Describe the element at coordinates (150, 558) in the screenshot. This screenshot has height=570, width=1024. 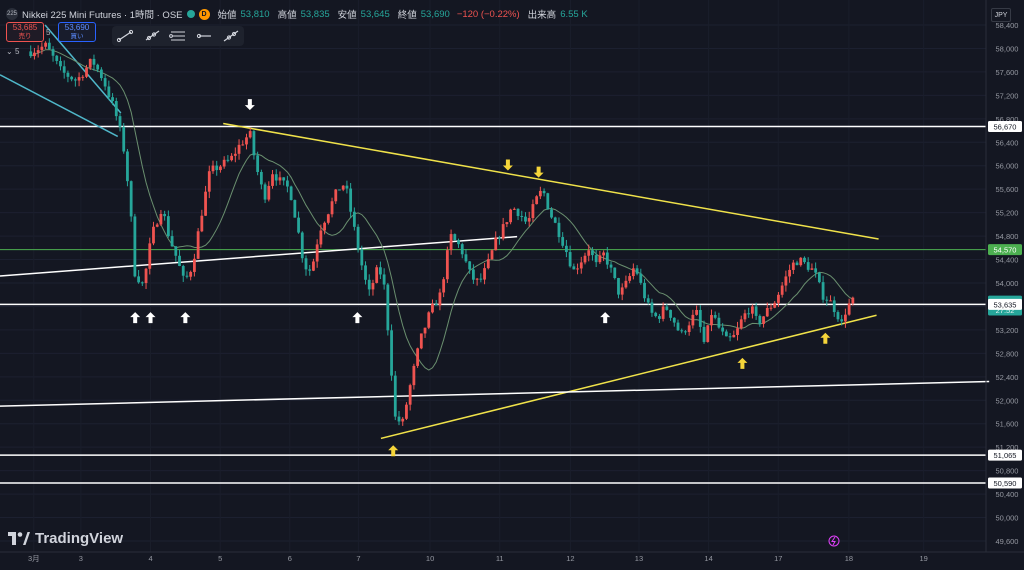
I see `x-tick-label: 4` at that location.